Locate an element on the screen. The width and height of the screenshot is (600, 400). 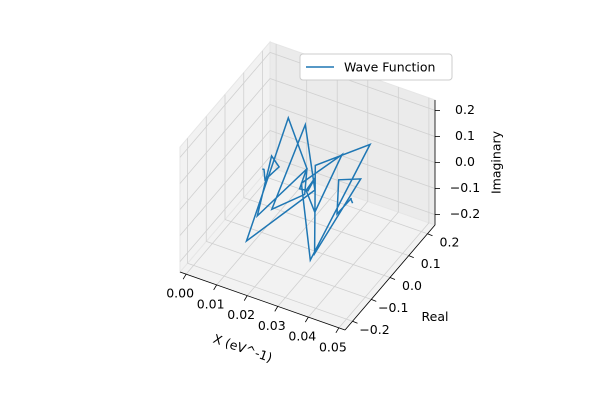
z-axis-label: Imaginary is located at coordinates (496, 162).